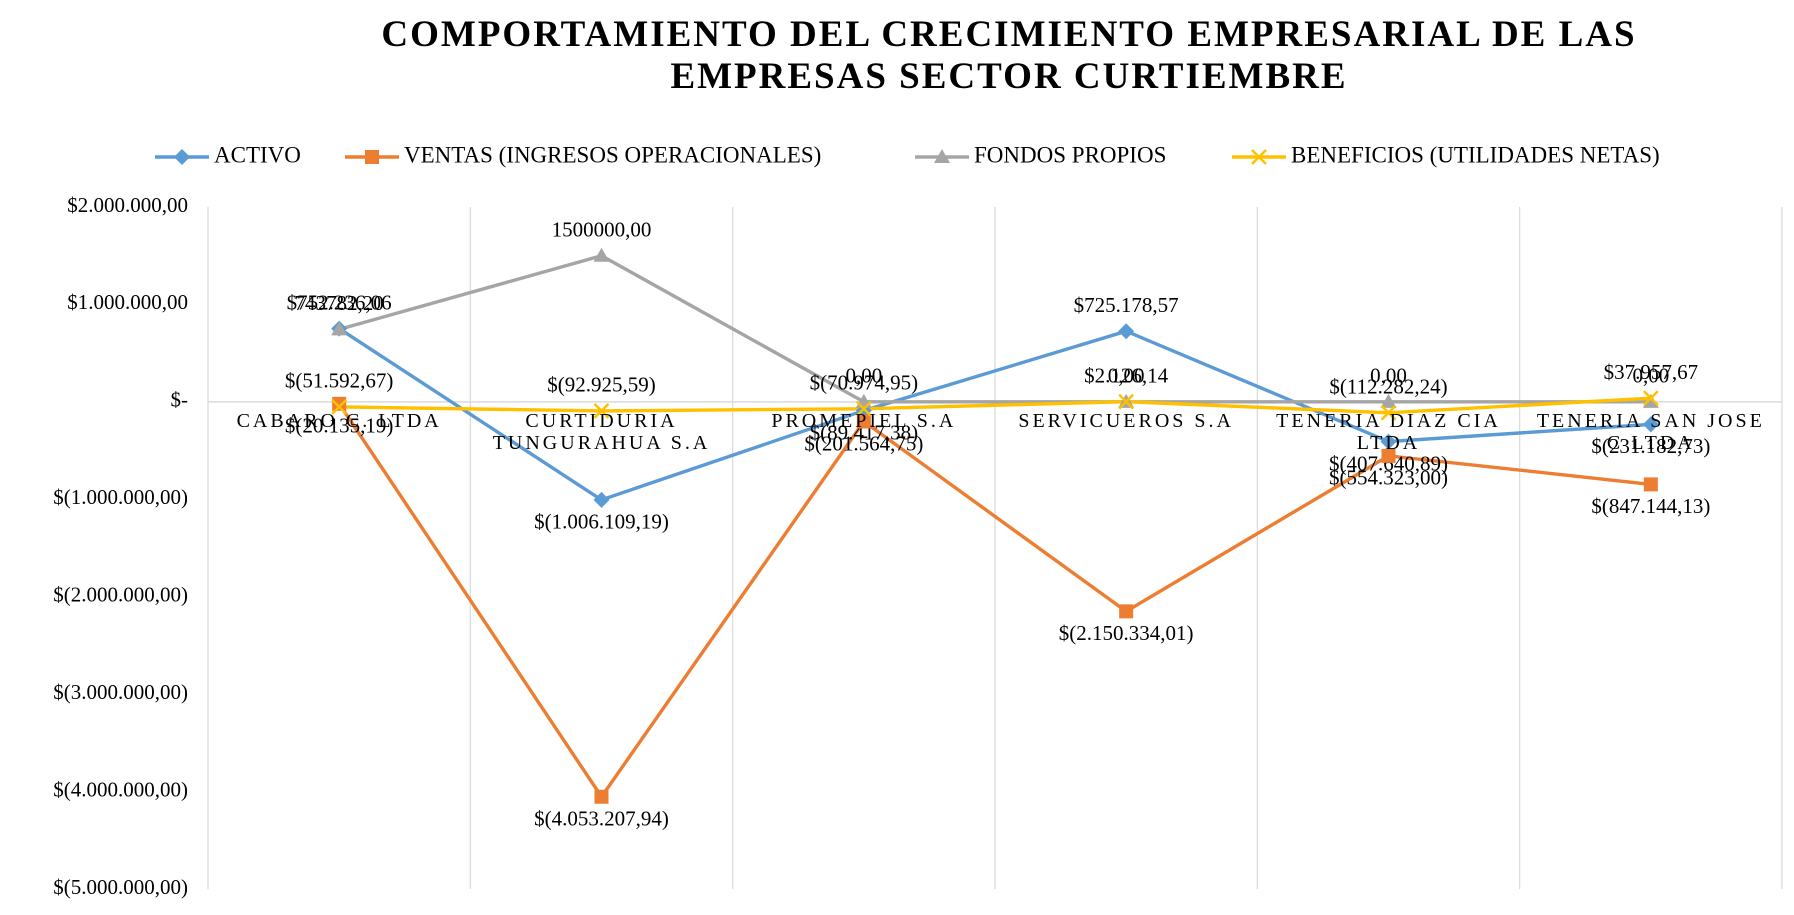  I want to click on data-label: $(70.974,95), so click(864, 383).